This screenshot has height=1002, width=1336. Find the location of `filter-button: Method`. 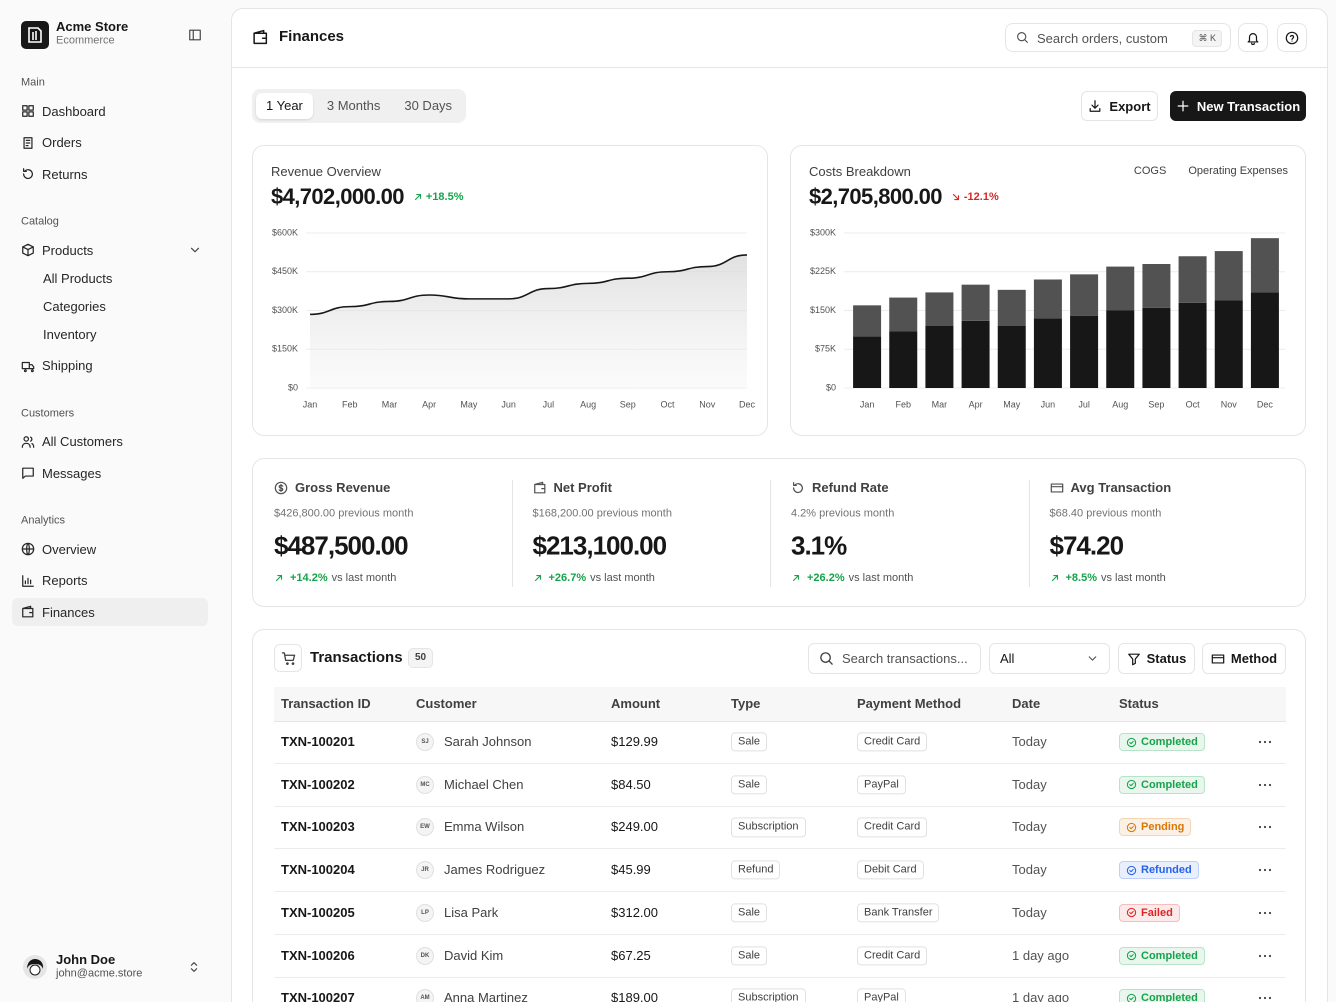

filter-button: Method is located at coordinates (1244, 658).